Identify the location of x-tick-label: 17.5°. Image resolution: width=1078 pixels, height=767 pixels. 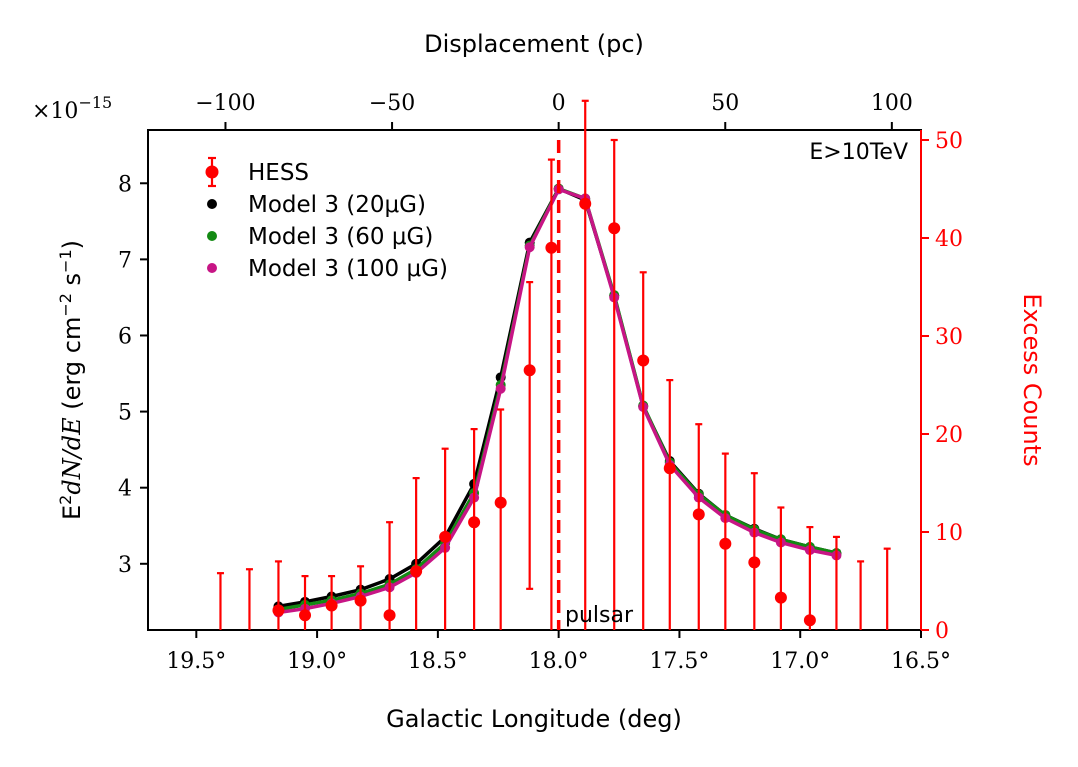
(679, 661).